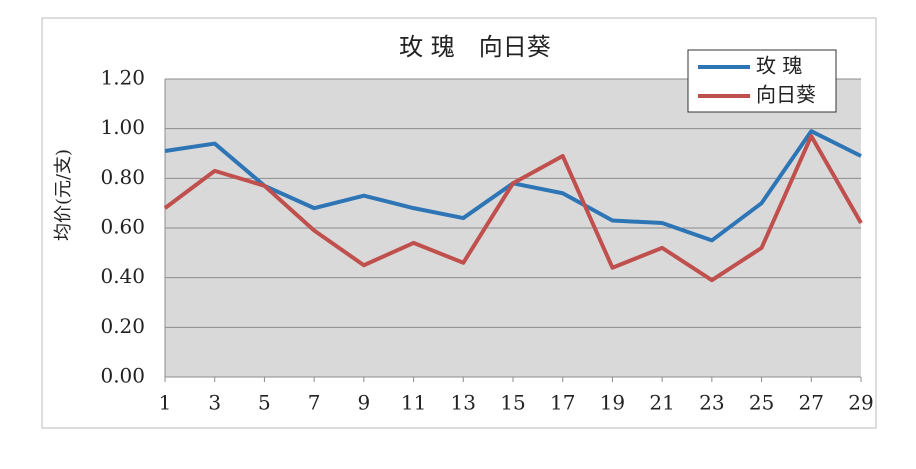 This screenshot has width=916, height=469. Describe the element at coordinates (122, 326) in the screenshot. I see `y-tick-label: 0.20` at that location.